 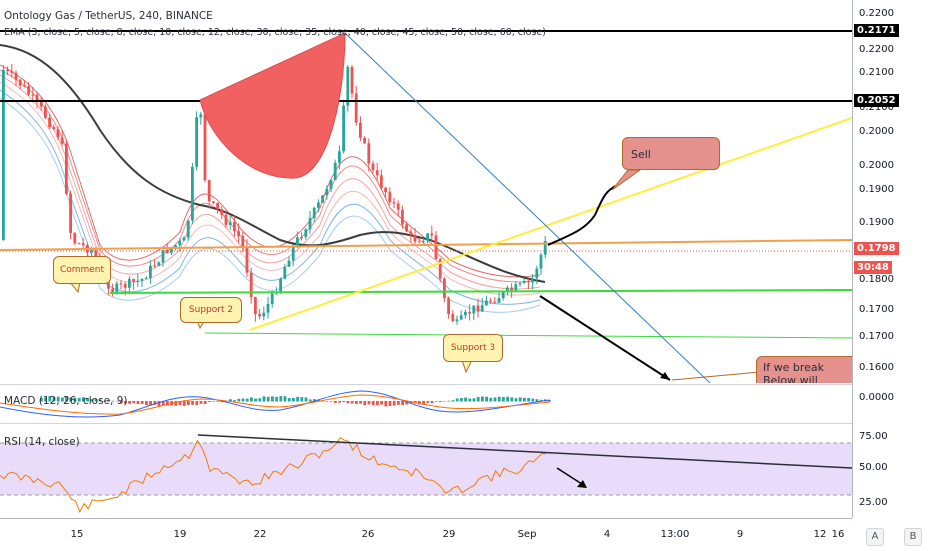 What do you see at coordinates (66, 401) in the screenshot?
I see `macd-legend: MACD (12, 26, close, 9)` at bounding box center [66, 401].